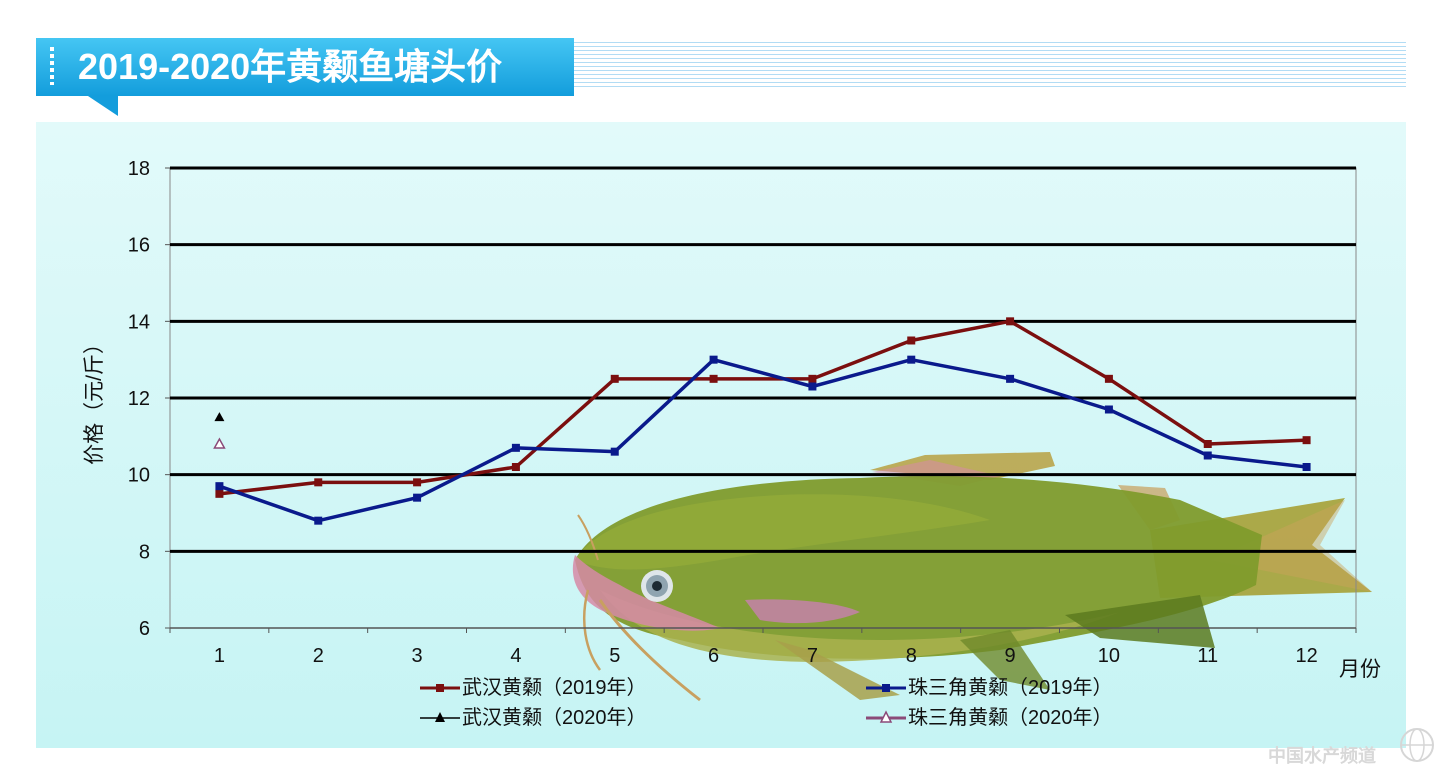  I want to click on legend-label: 珠三角黄颡（2019年）, so click(1010, 688).